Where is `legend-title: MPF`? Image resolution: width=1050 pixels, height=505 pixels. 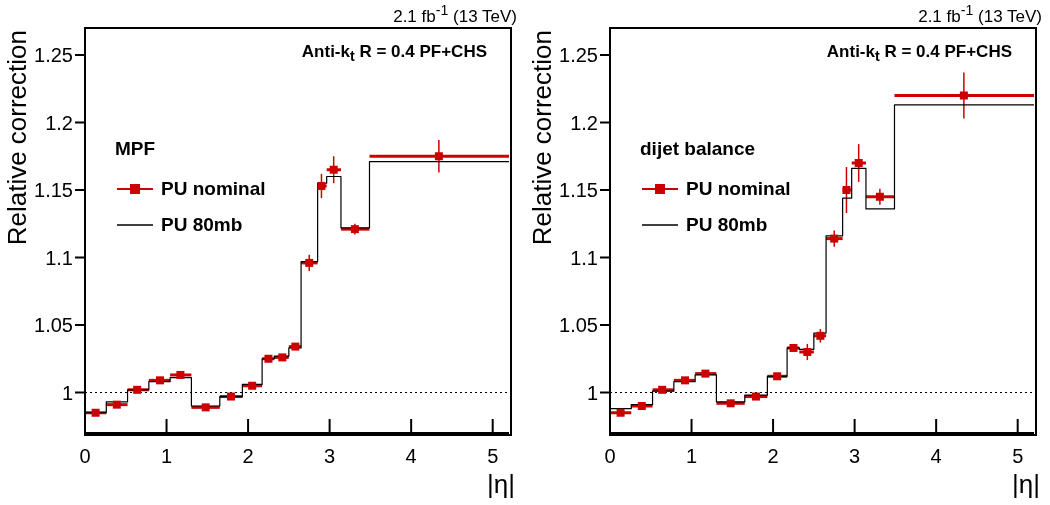 legend-title: MPF is located at coordinates (136, 149).